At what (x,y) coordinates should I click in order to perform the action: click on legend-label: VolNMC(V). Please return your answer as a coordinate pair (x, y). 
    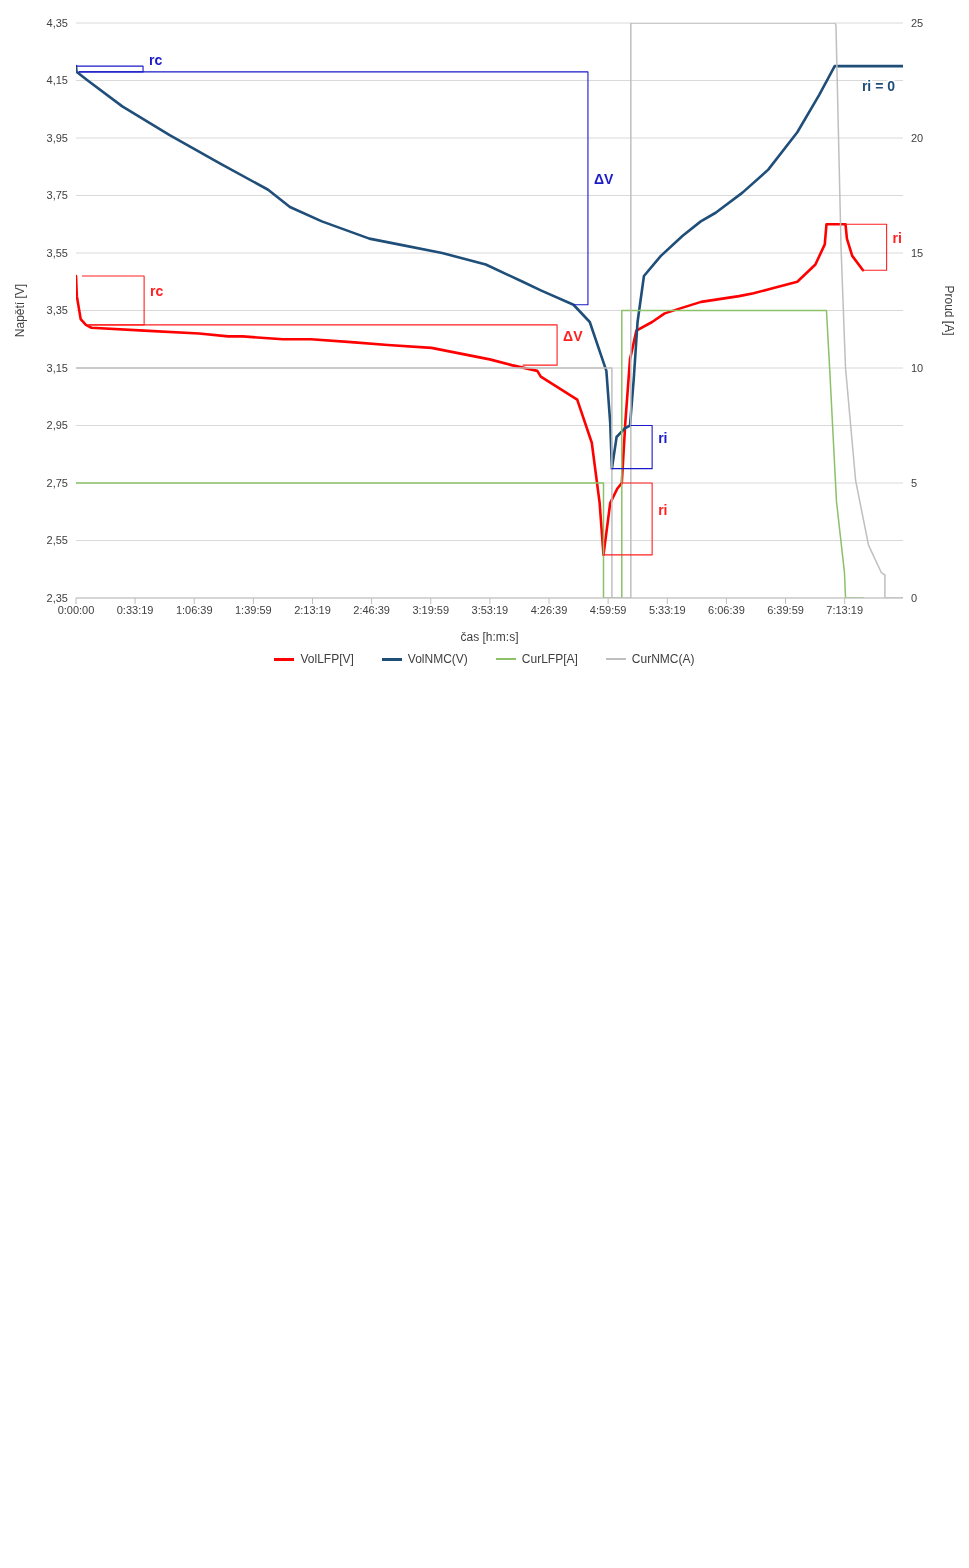
    Looking at the image, I should click on (437, 659).